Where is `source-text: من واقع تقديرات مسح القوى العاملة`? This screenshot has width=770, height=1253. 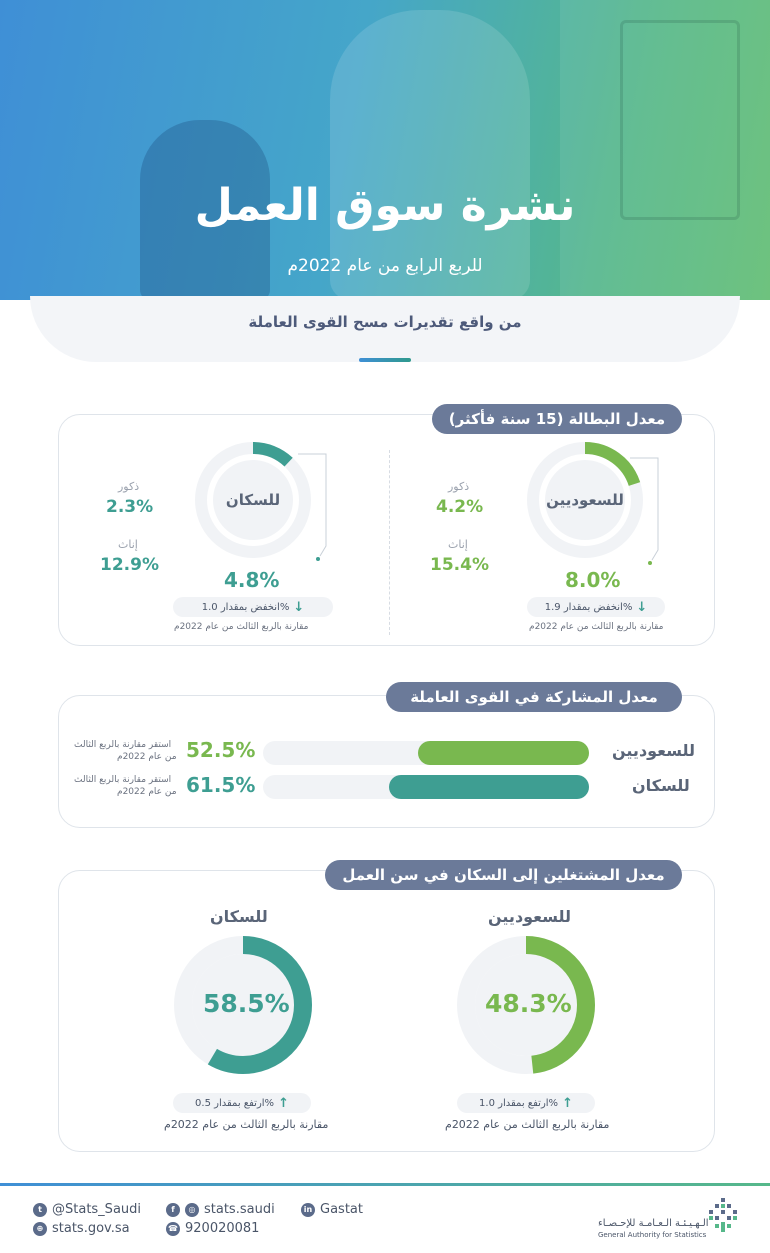
source-text: من واقع تقديرات مسح القوى العاملة is located at coordinates (385, 322).